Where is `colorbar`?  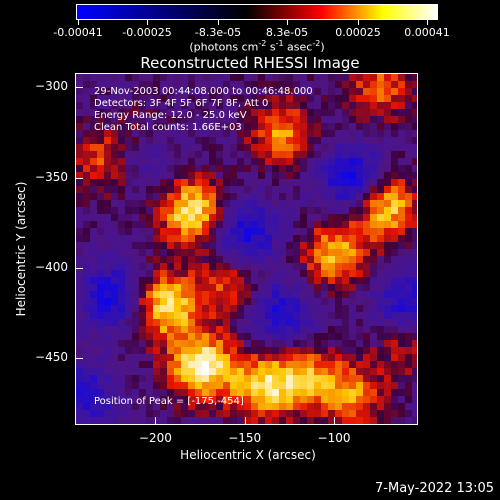
colorbar is located at coordinates (257, 12).